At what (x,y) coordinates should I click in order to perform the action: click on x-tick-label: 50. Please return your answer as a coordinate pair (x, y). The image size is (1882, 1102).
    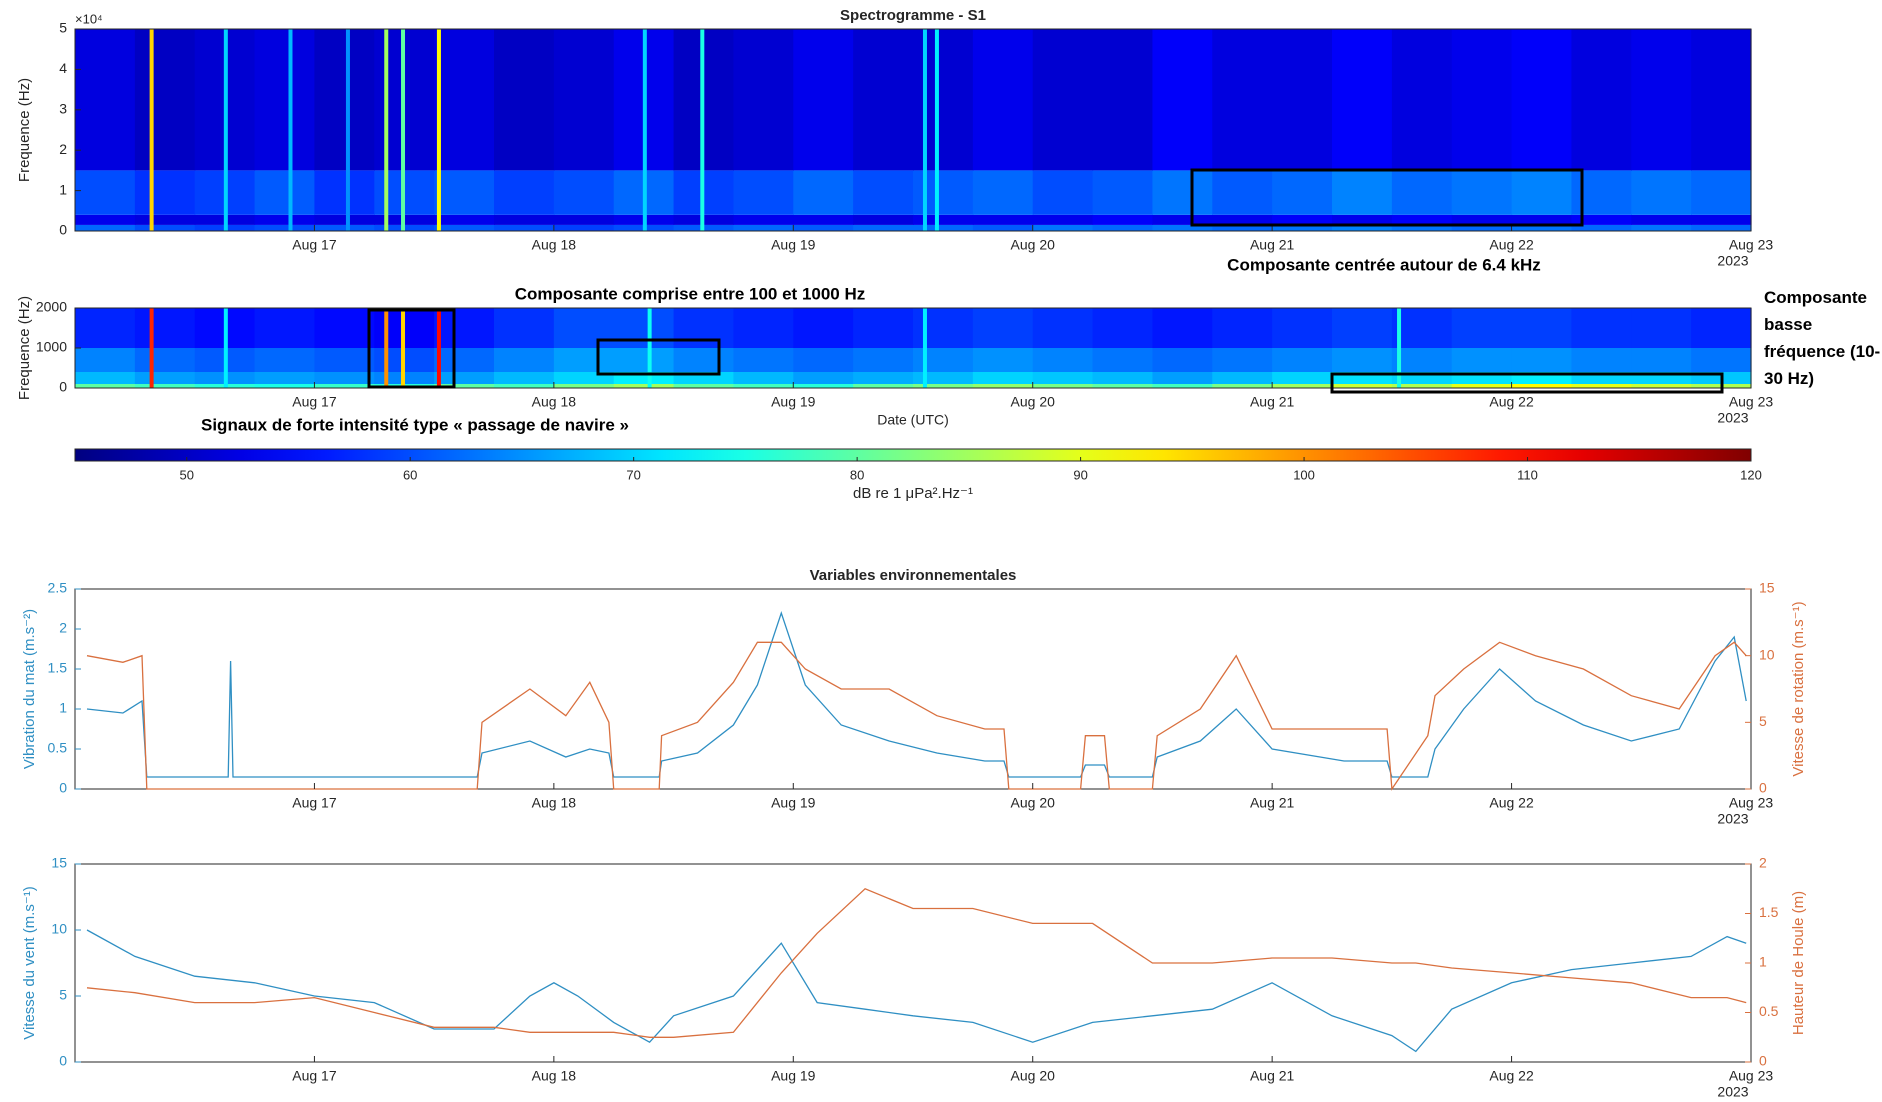
    Looking at the image, I should click on (186, 474).